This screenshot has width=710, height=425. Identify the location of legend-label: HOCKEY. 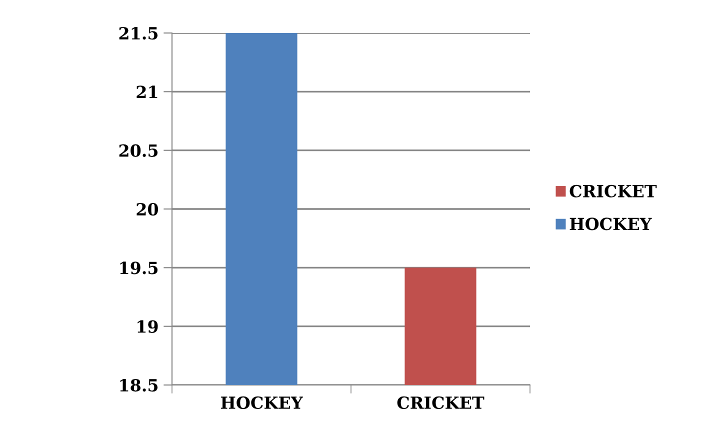
(611, 224).